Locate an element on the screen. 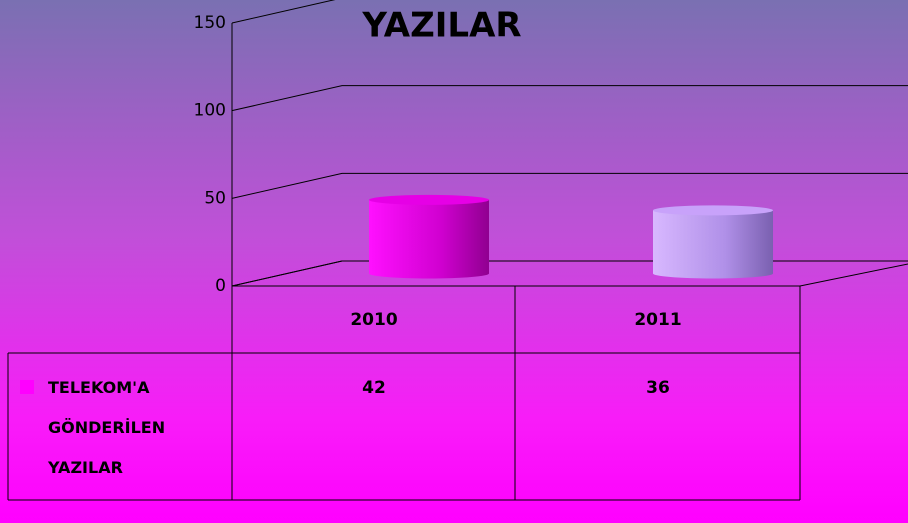 This screenshot has width=908, height=523. legend-swatch is located at coordinates (27, 387).